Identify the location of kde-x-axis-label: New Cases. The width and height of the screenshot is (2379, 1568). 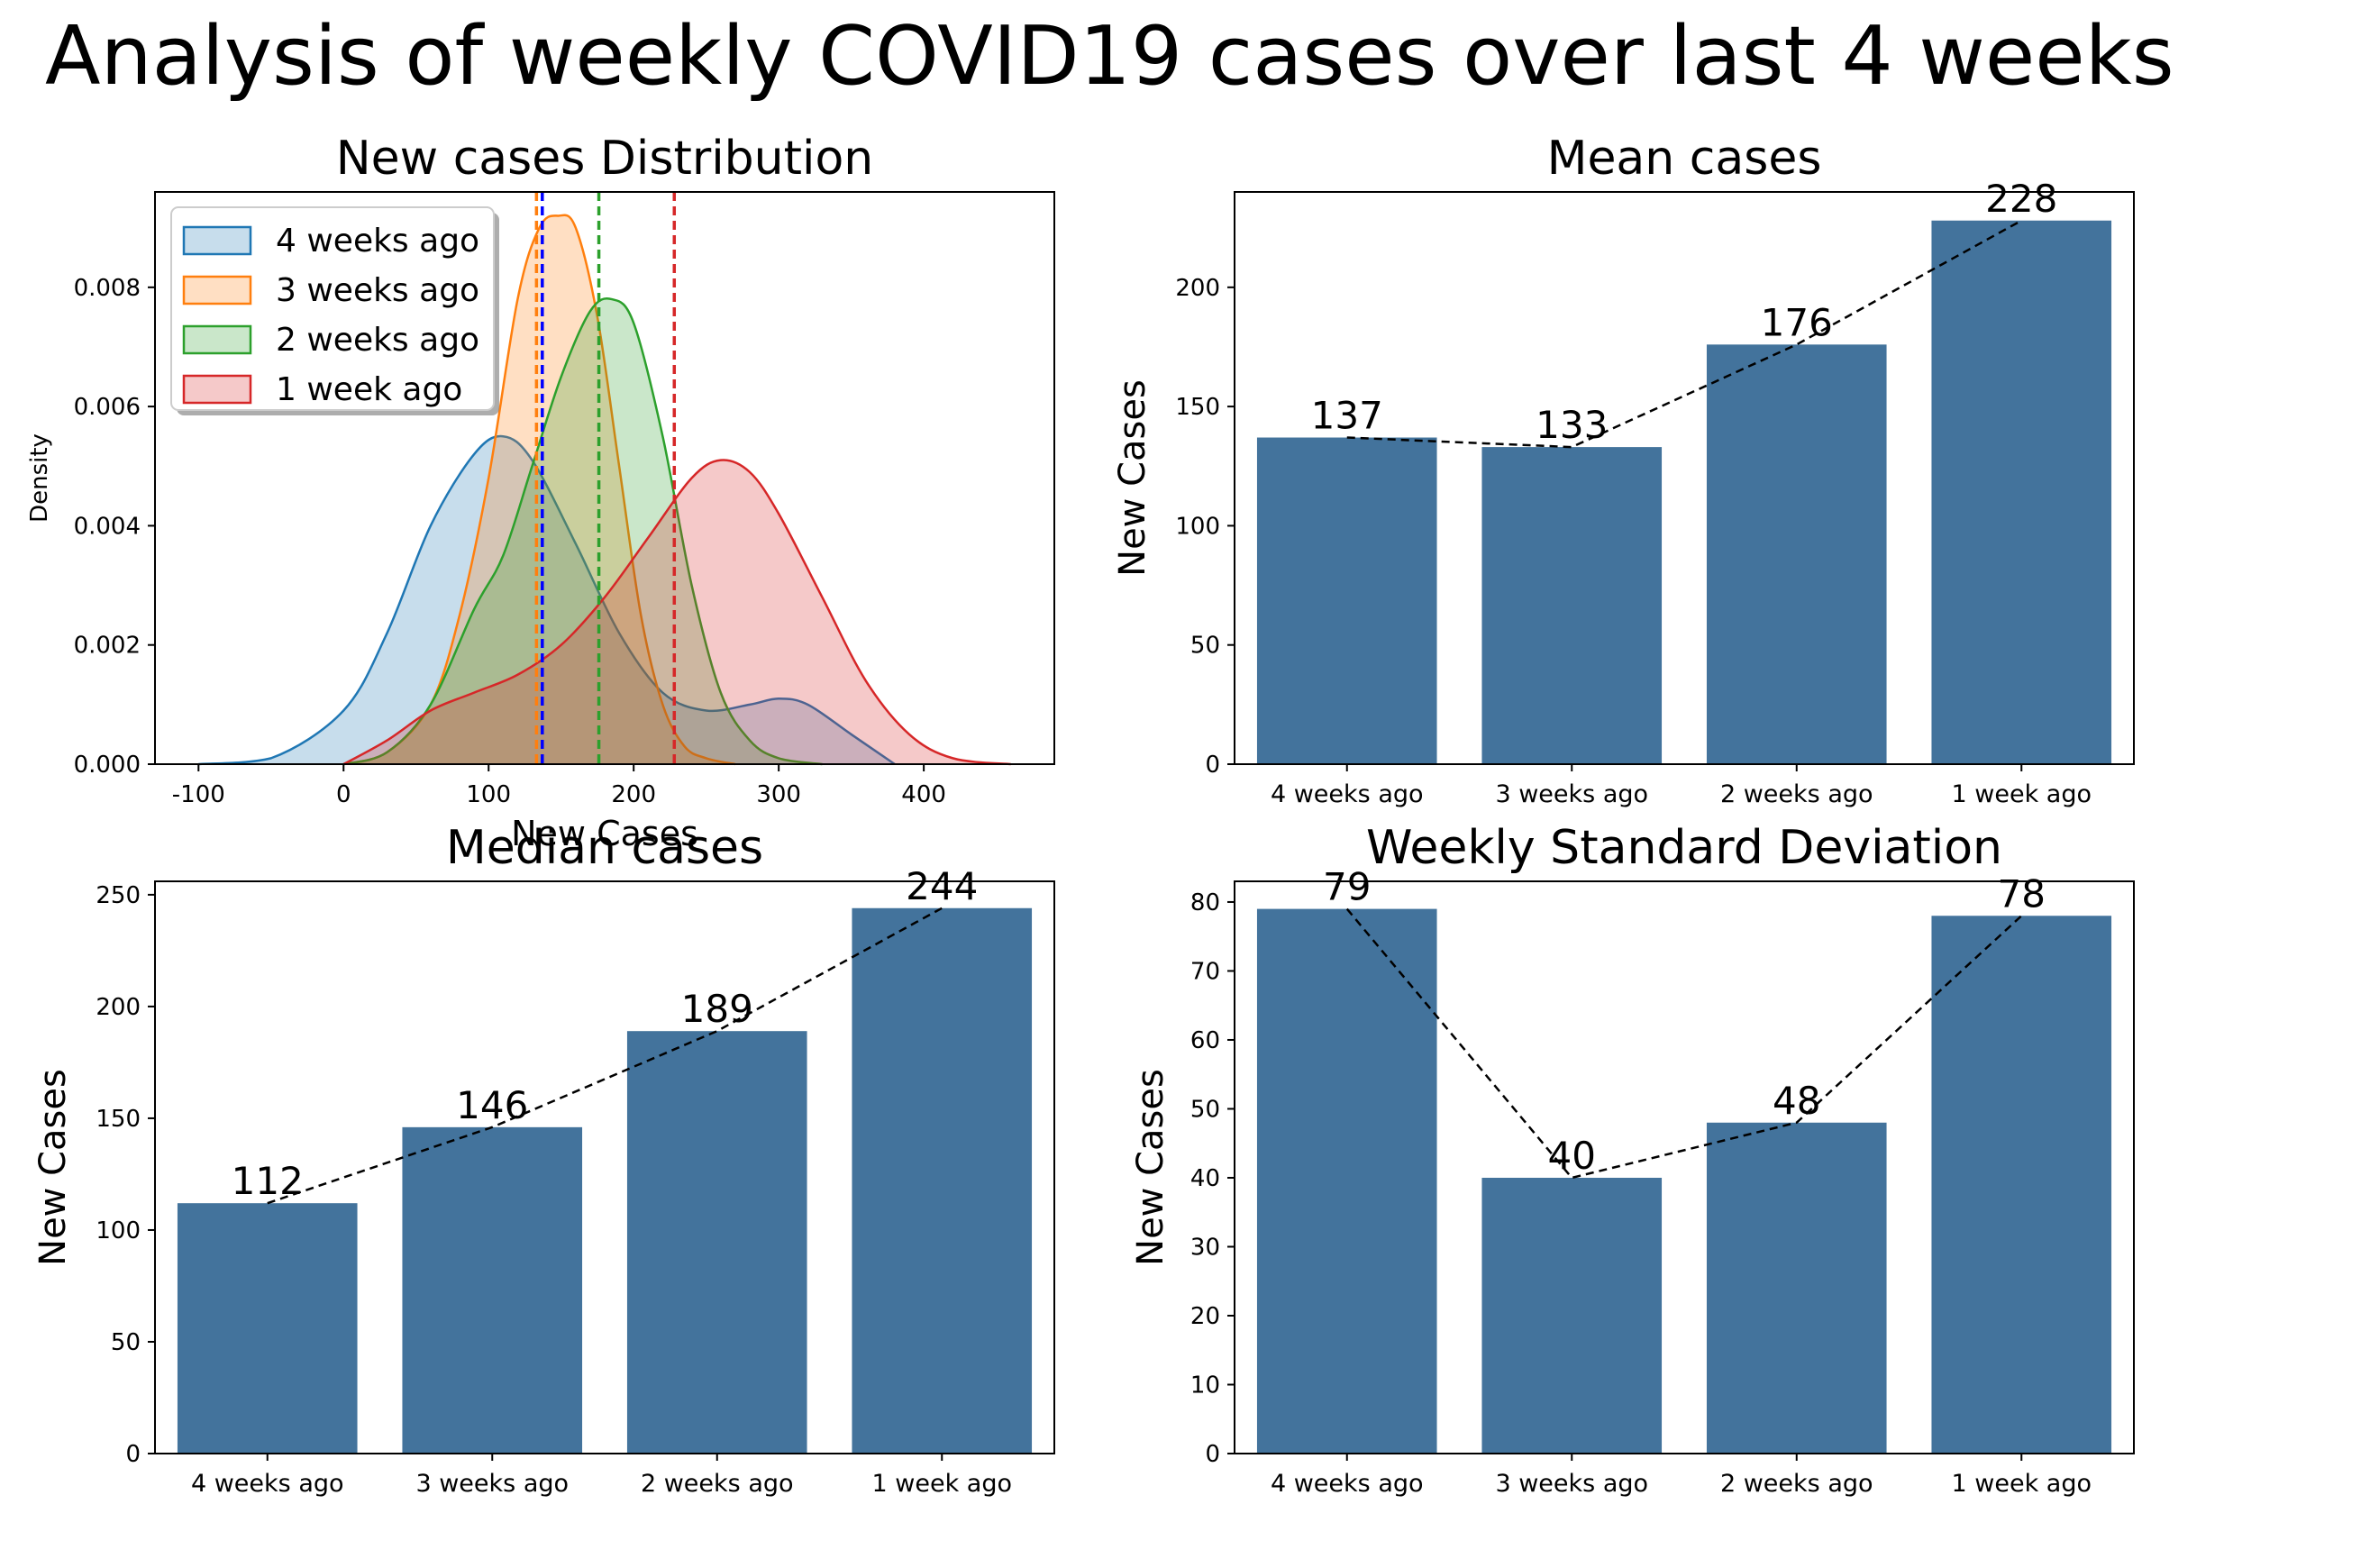
(604, 833).